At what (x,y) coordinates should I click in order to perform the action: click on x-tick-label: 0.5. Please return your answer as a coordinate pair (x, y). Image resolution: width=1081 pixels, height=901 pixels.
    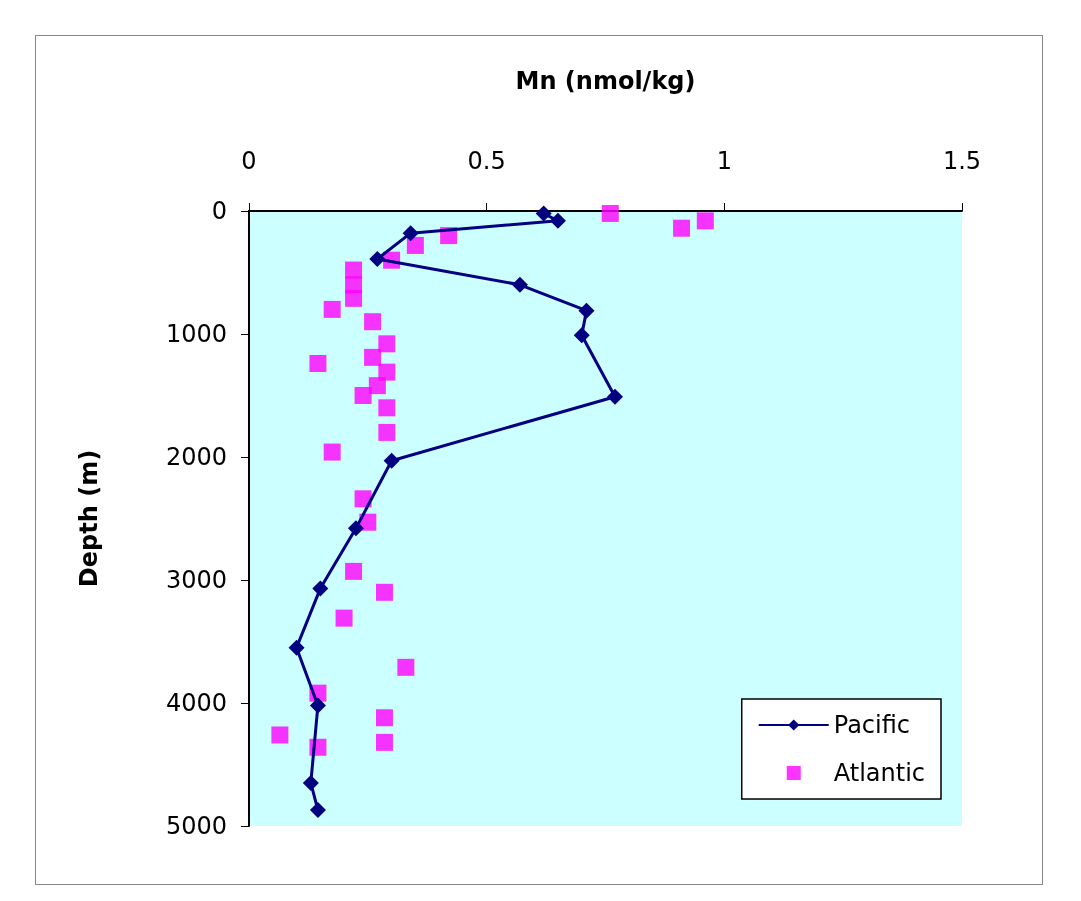
    Looking at the image, I should click on (486, 161).